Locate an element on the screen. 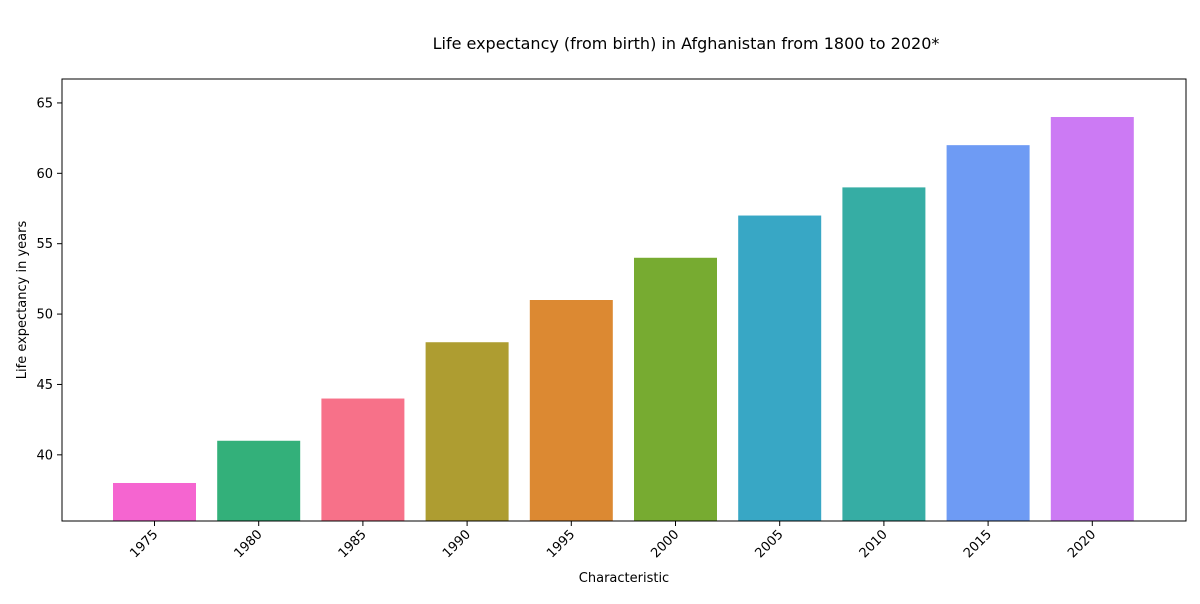 The width and height of the screenshot is (1200, 604). bar-1995 is located at coordinates (571, 410).